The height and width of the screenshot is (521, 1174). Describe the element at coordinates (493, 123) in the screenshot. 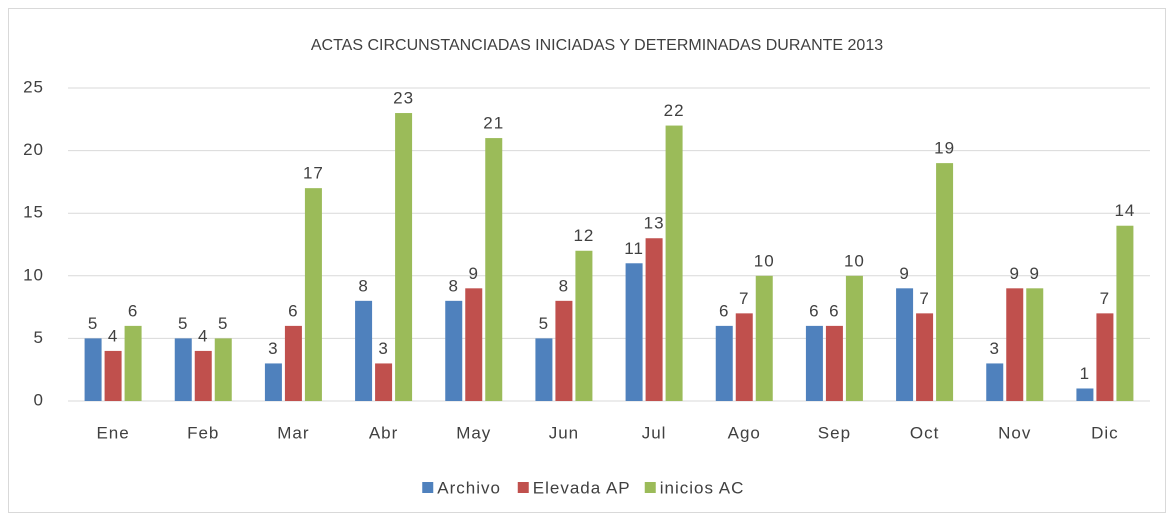

I see `data-label: 21` at that location.